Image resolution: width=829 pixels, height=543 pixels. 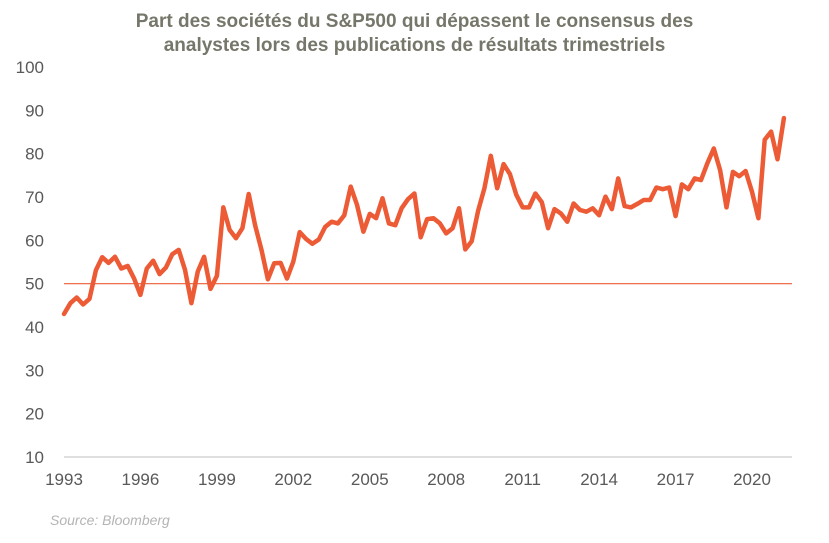 I want to click on x-tick-label: 2014, so click(x=599, y=479).